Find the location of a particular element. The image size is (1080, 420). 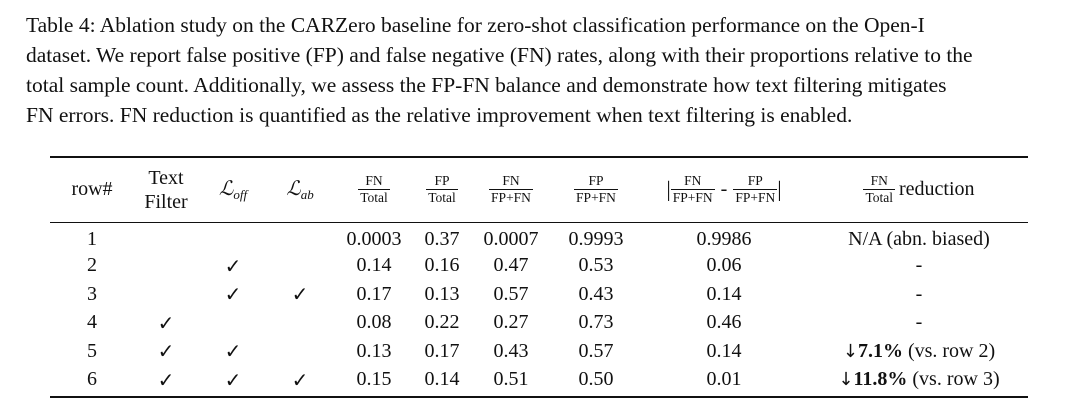

cell-fn-total: 0.15 is located at coordinates (374, 379).